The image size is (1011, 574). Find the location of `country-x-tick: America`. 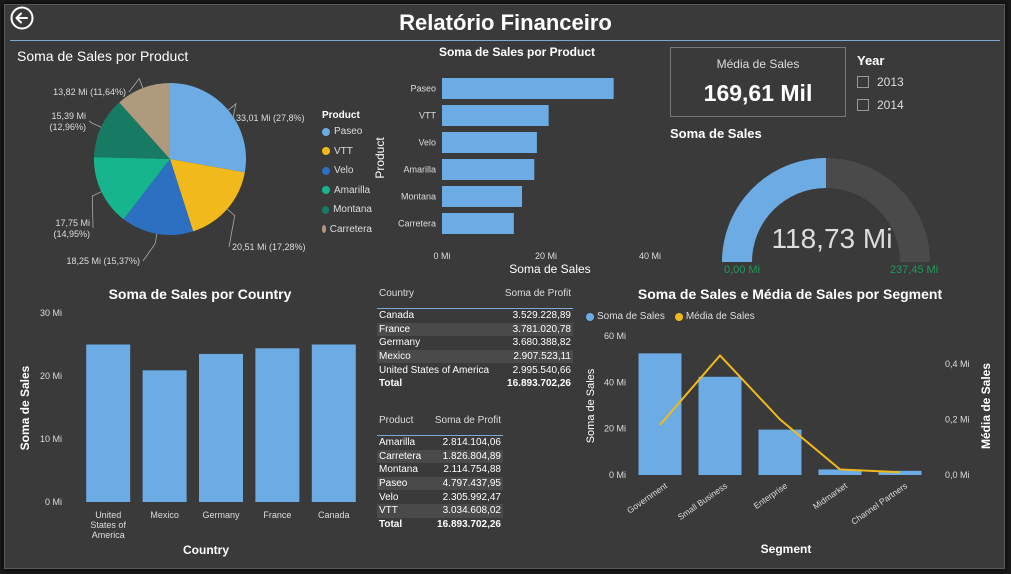

country-x-tick: America is located at coordinates (108, 535).